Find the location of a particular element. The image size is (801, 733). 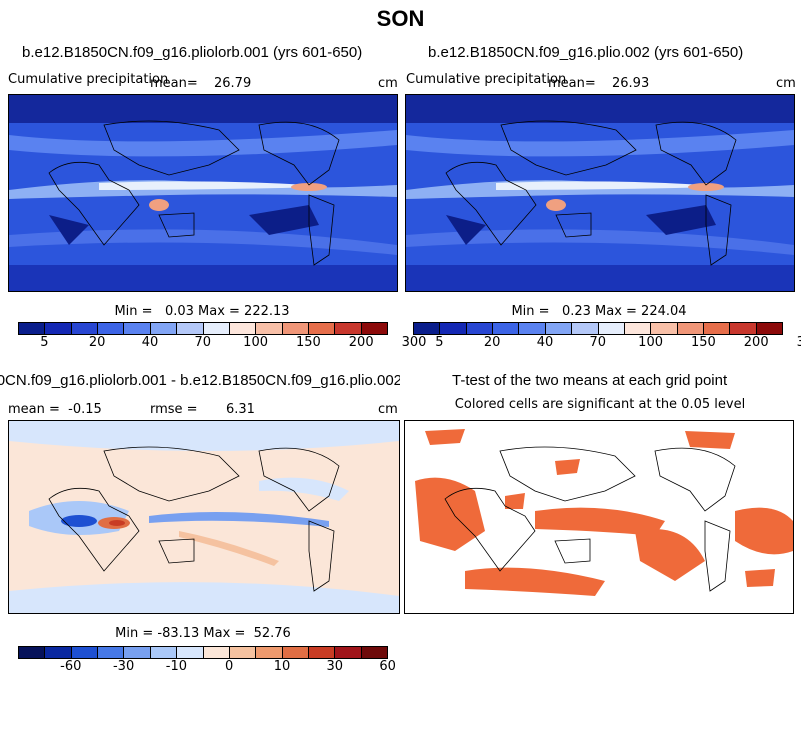

panel1-colorbar: 5 20 40 70 100 150 200 300 is located at coordinates (222, 336).